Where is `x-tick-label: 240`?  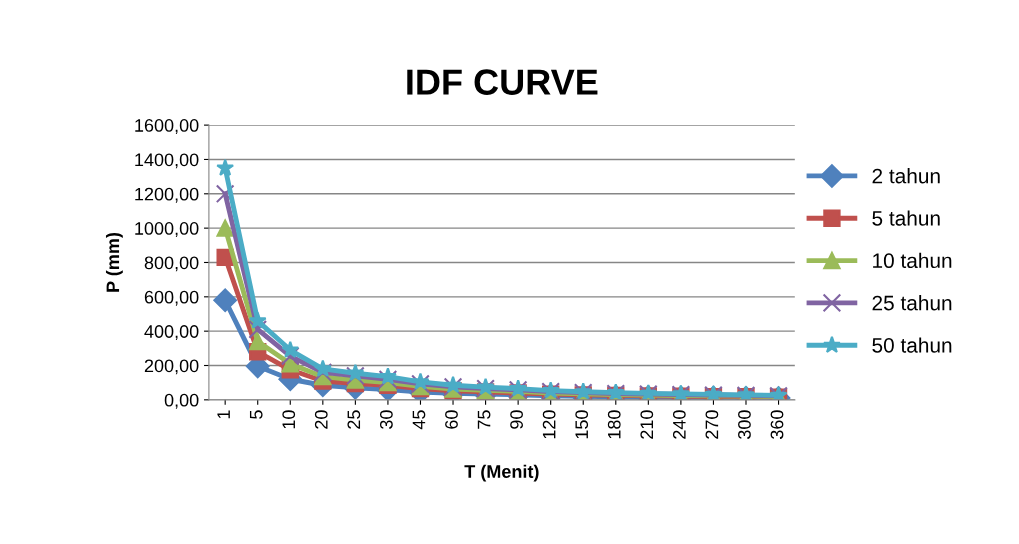 x-tick-label: 240 is located at coordinates (679, 424).